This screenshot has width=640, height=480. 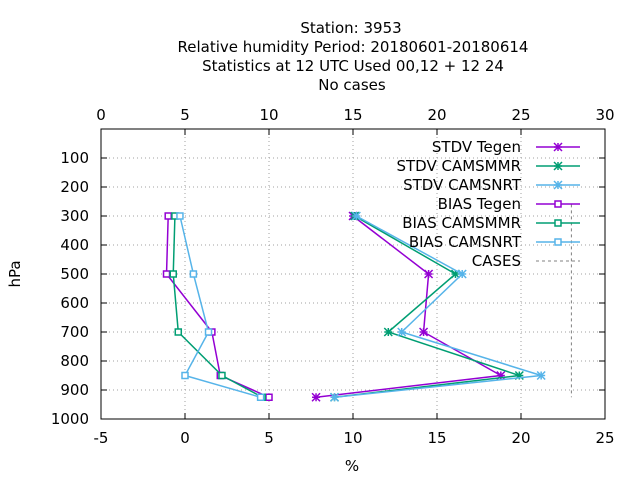 What do you see at coordinates (465, 242) in the screenshot?
I see `legend-label: BIAS CAMSNRT` at bounding box center [465, 242].